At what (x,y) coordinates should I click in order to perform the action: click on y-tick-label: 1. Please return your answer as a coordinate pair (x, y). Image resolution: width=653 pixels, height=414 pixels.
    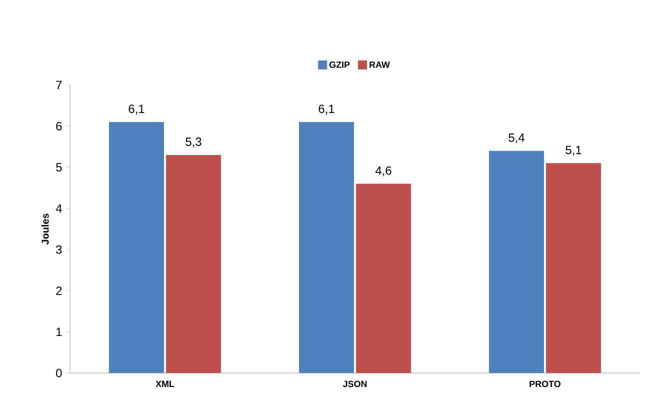
    Looking at the image, I should click on (59, 332).